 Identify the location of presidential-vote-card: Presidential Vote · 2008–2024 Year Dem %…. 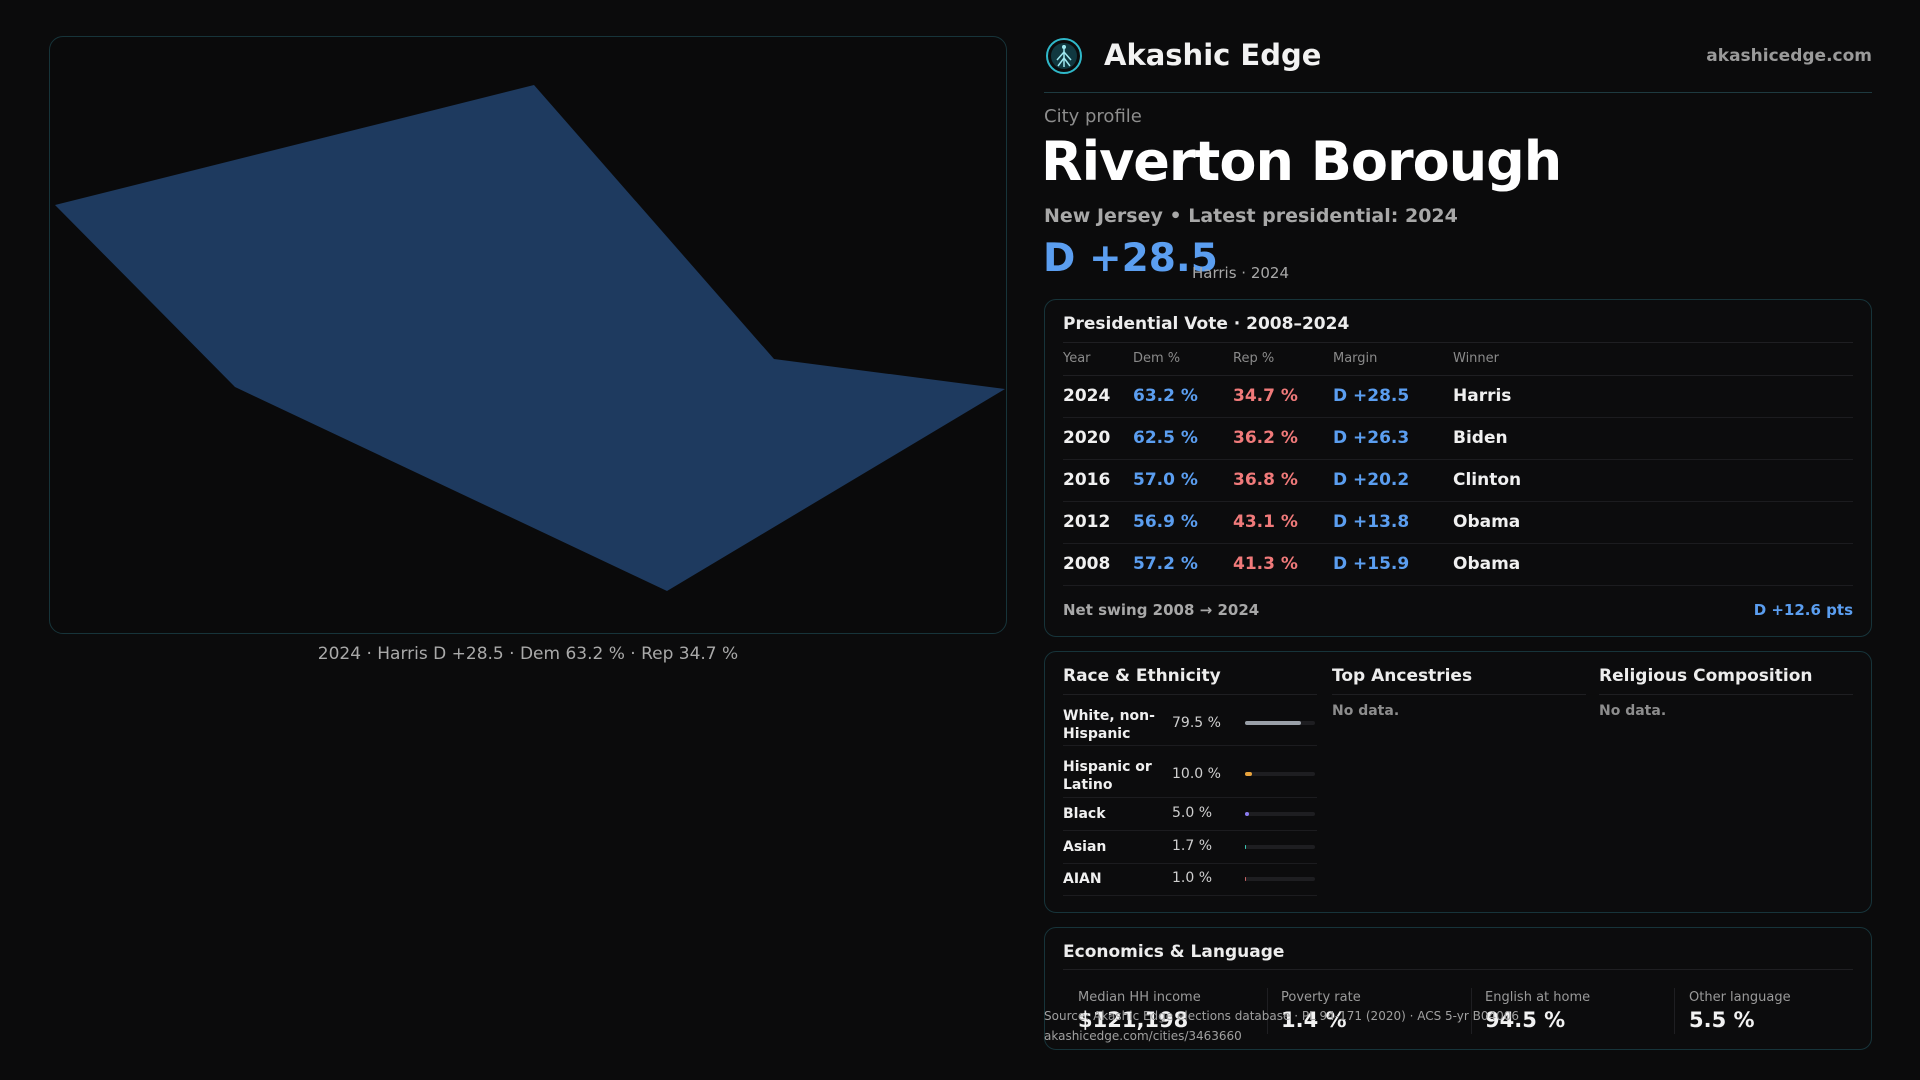
(1458, 468).